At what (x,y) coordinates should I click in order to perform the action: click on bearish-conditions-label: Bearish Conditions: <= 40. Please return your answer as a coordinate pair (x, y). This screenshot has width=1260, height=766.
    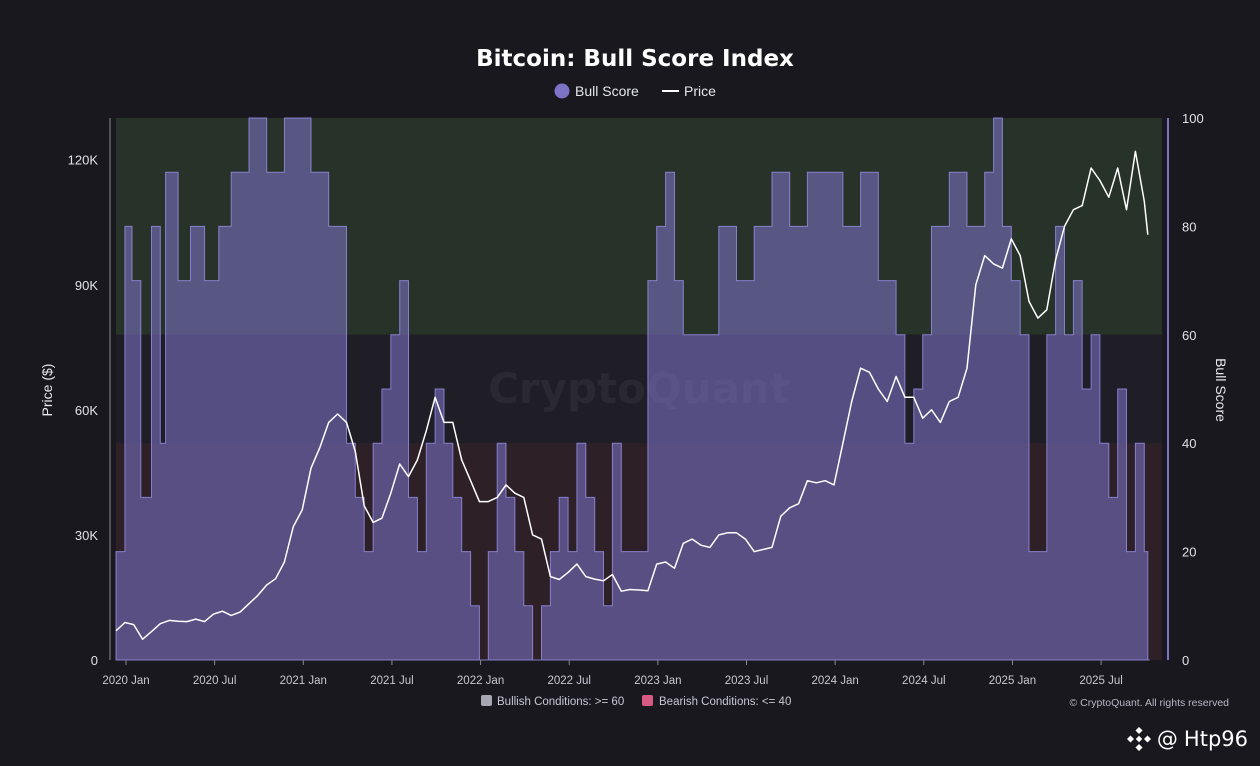
    Looking at the image, I should click on (725, 702).